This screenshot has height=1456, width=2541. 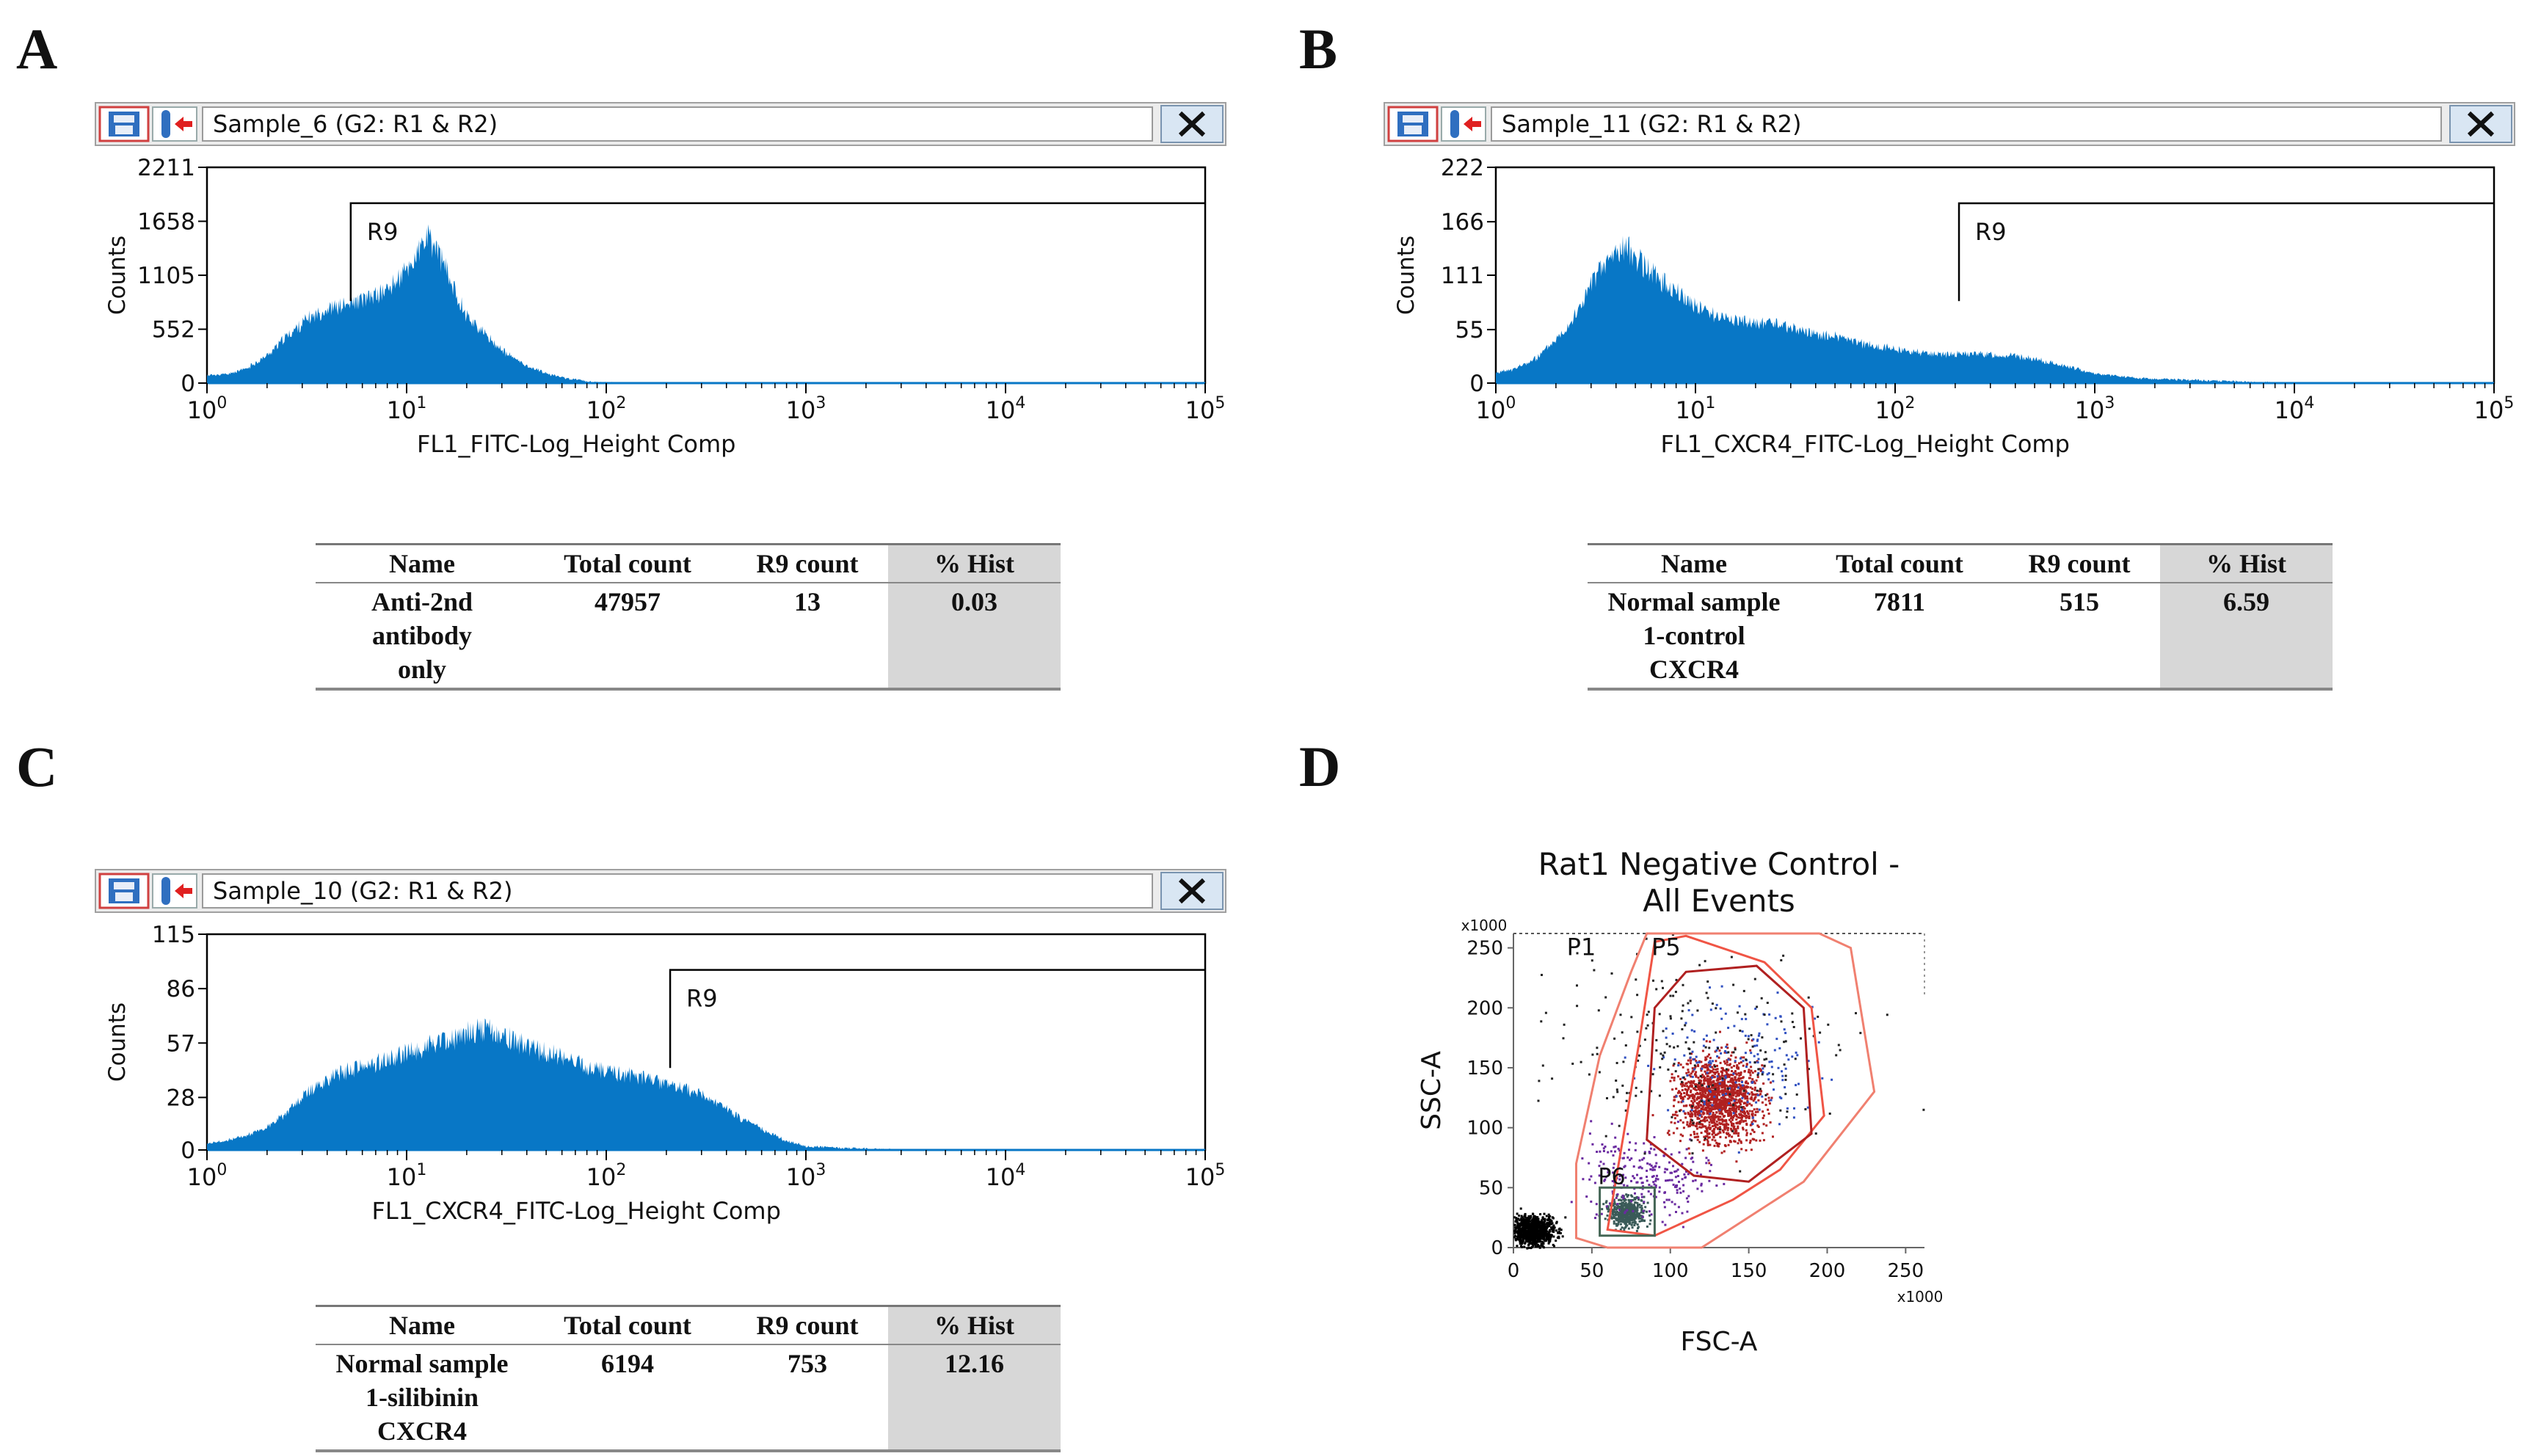 I want to click on y-multiplier: x1000, so click(x=1484, y=926).